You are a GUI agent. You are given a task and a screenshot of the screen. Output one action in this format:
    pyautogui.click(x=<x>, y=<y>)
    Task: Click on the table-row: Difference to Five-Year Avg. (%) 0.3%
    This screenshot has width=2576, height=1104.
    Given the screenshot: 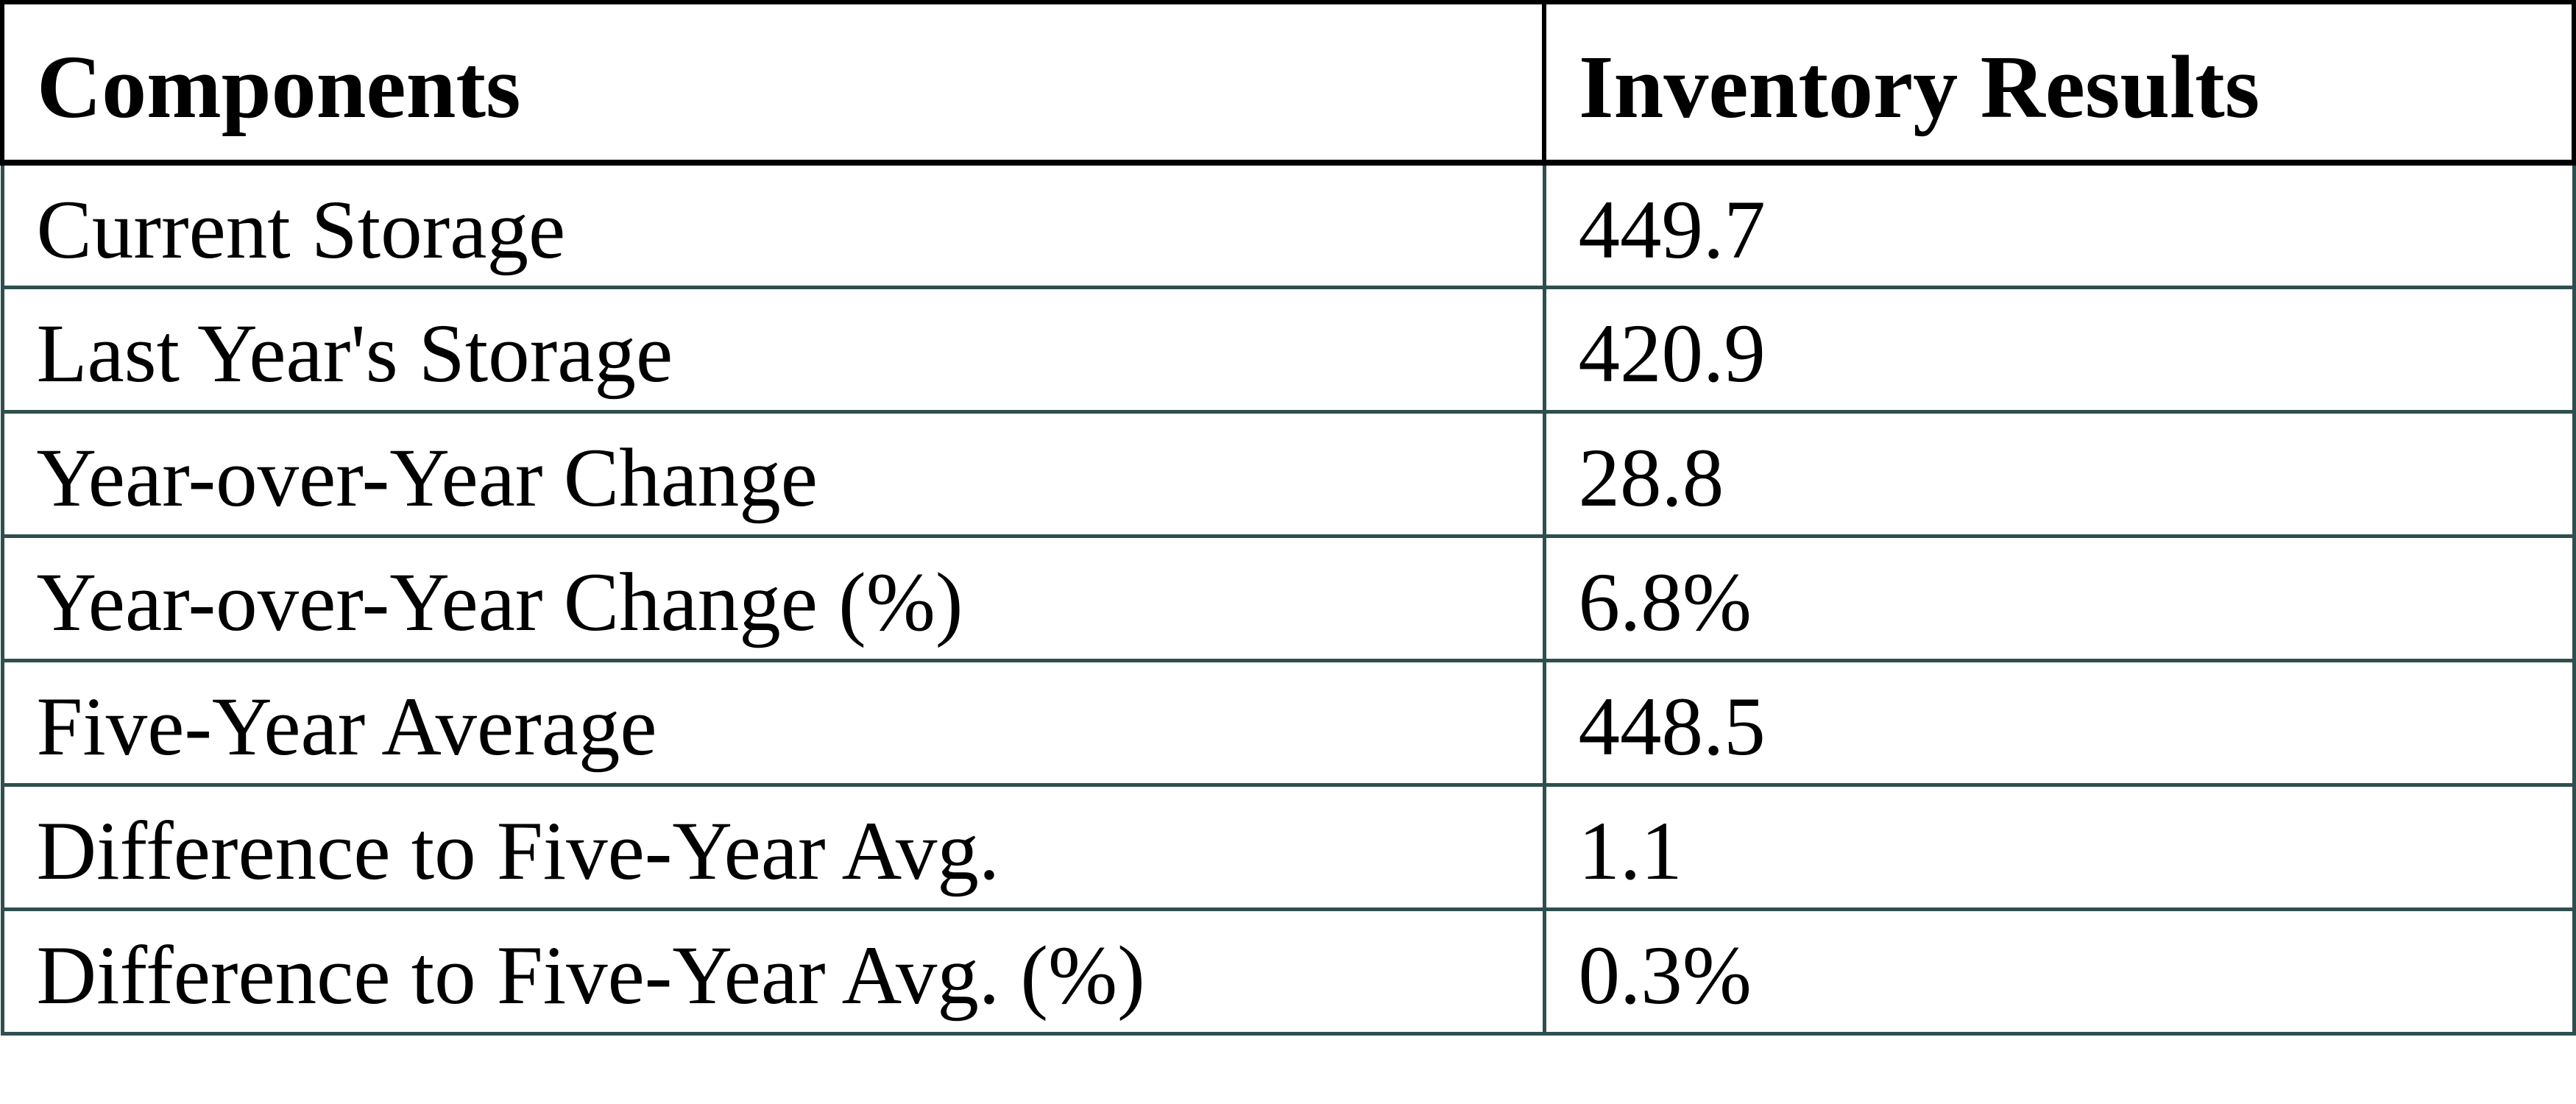 What is the action you would take?
    pyautogui.click(x=1288, y=971)
    